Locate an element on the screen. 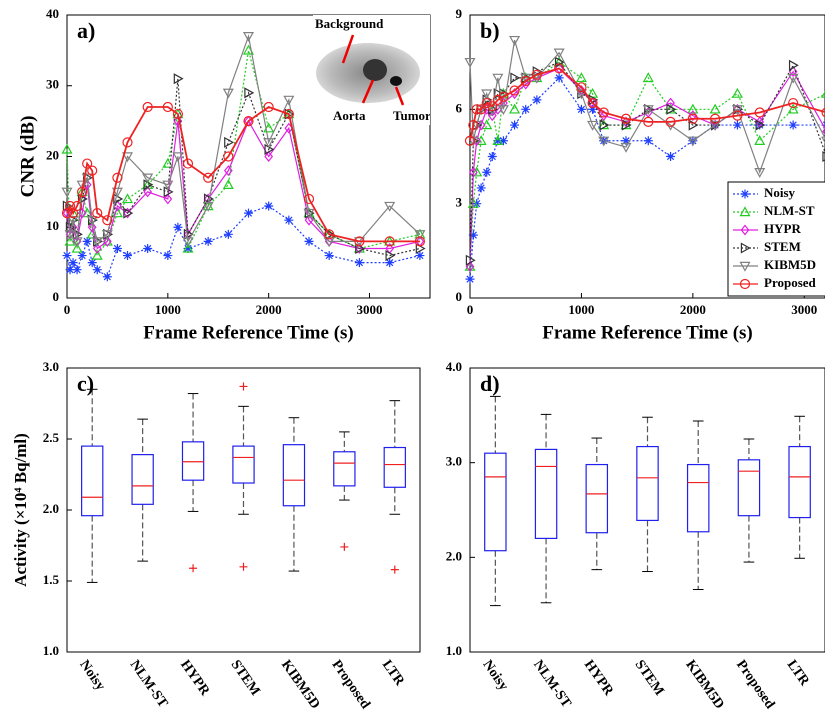 This screenshot has width=825, height=722. y-tick-label: 3 is located at coordinates (459, 202).